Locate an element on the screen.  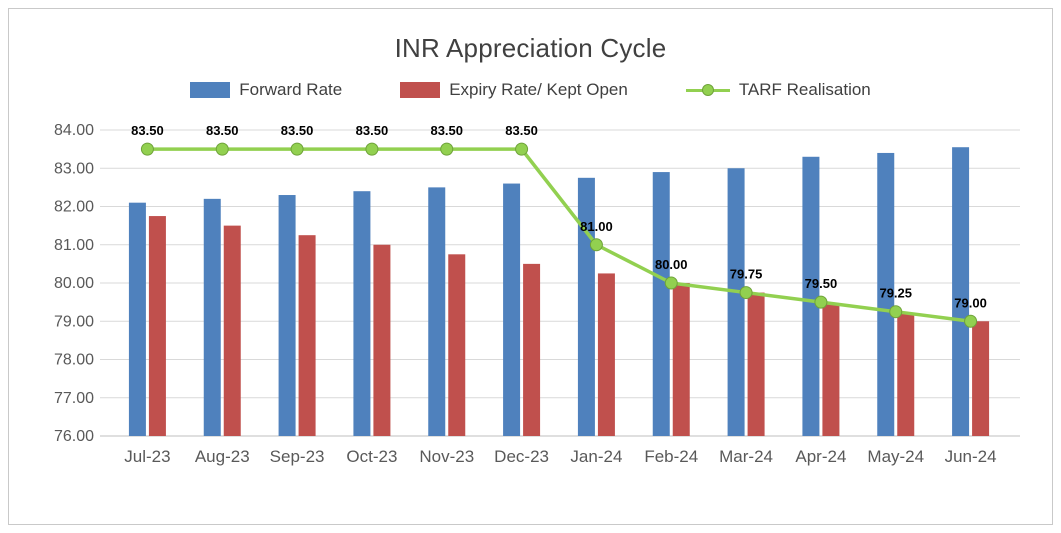
y-tick-label: 76.00 is located at coordinates (74, 436).